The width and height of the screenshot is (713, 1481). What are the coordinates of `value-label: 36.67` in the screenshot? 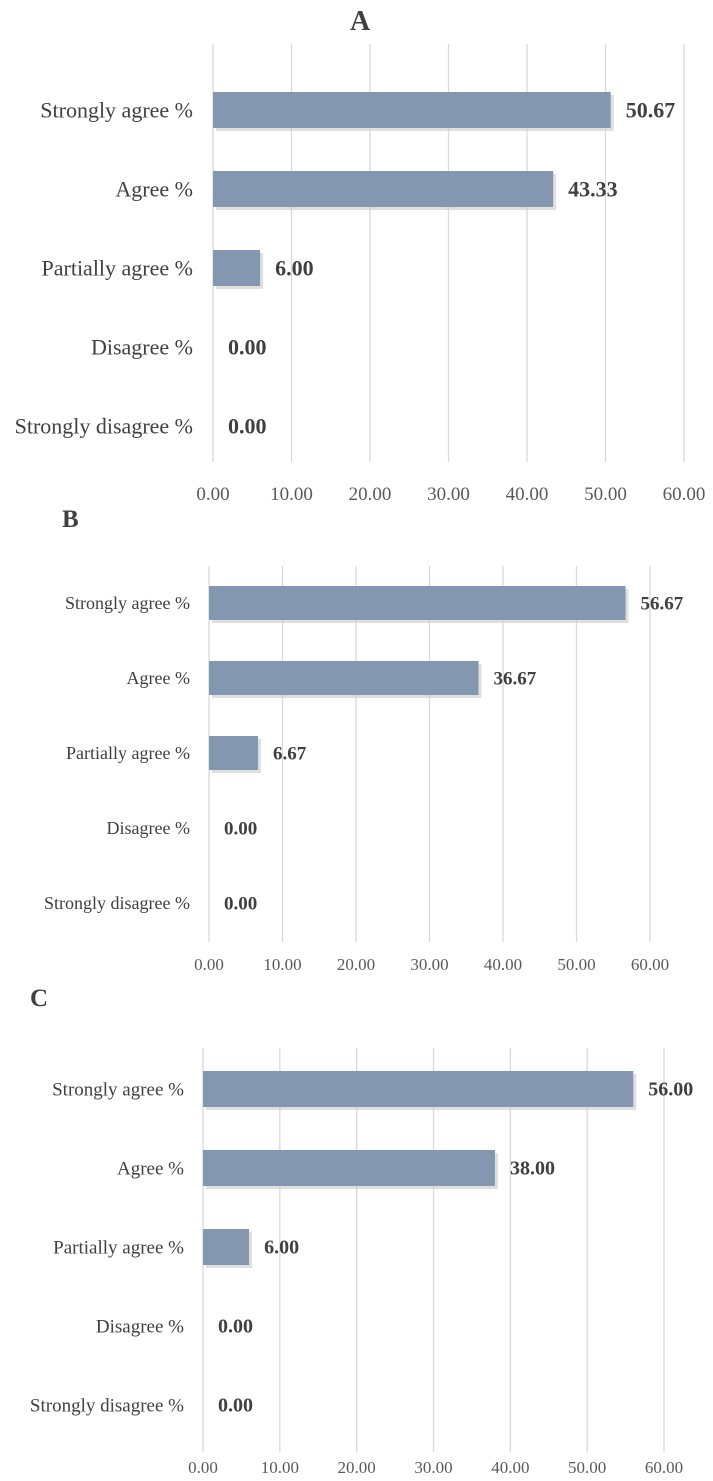 It's located at (515, 678).